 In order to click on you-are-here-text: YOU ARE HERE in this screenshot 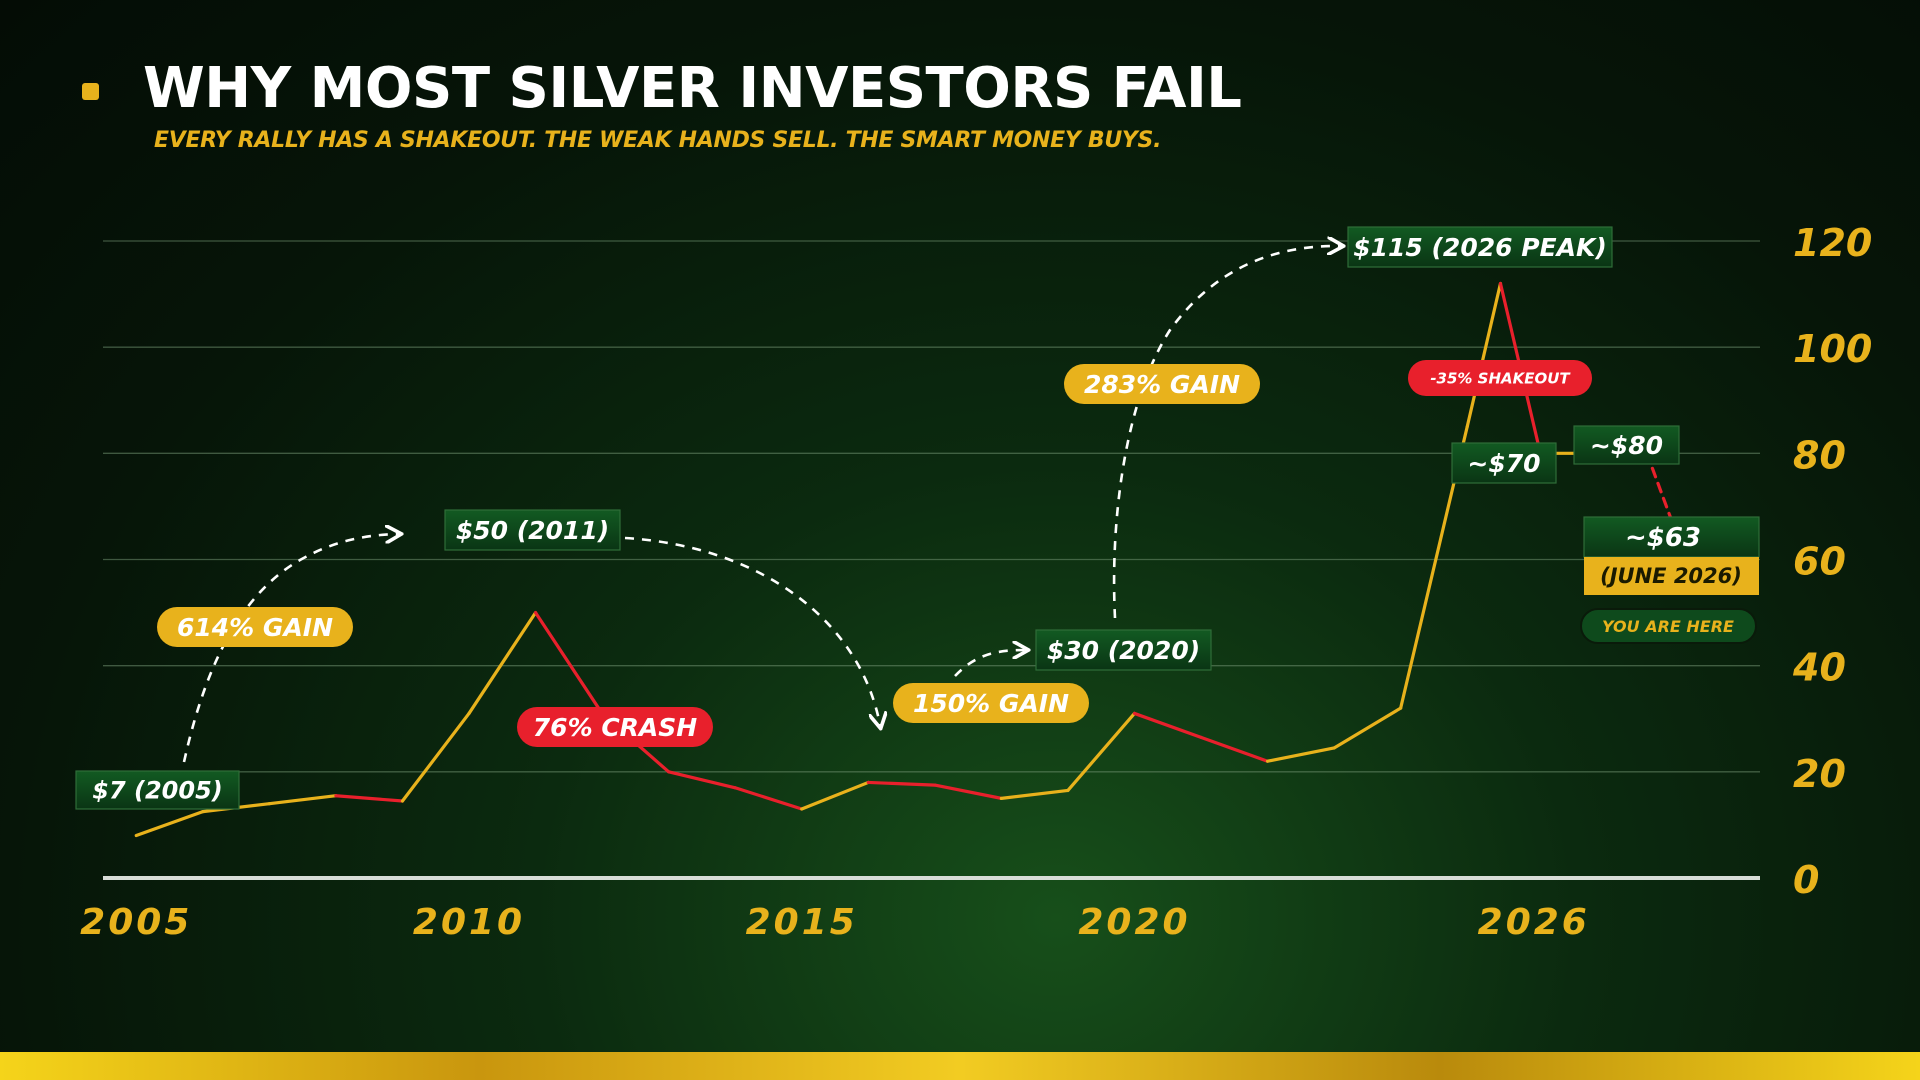, I will do `click(1668, 626)`.